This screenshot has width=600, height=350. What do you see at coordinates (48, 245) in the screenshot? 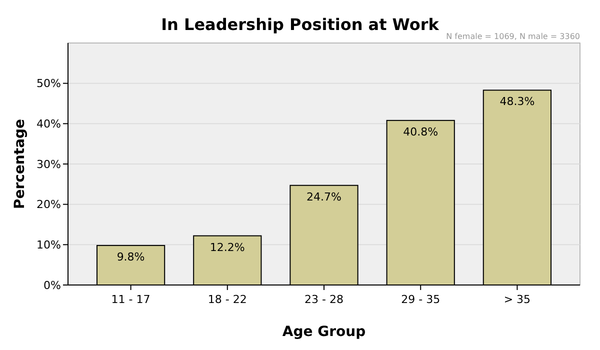
I see `y-tick-label: 10%` at bounding box center [48, 245].